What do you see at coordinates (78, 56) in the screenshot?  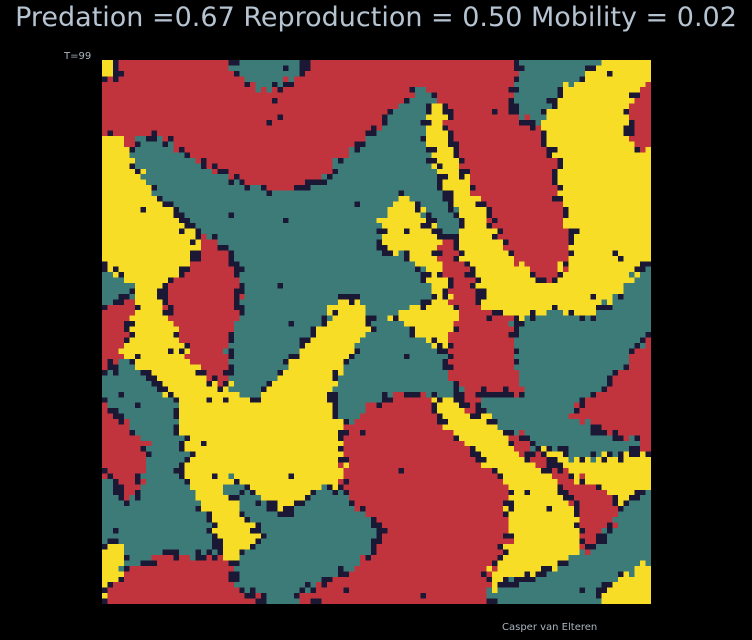 I see `time-step-label: T=99` at bounding box center [78, 56].